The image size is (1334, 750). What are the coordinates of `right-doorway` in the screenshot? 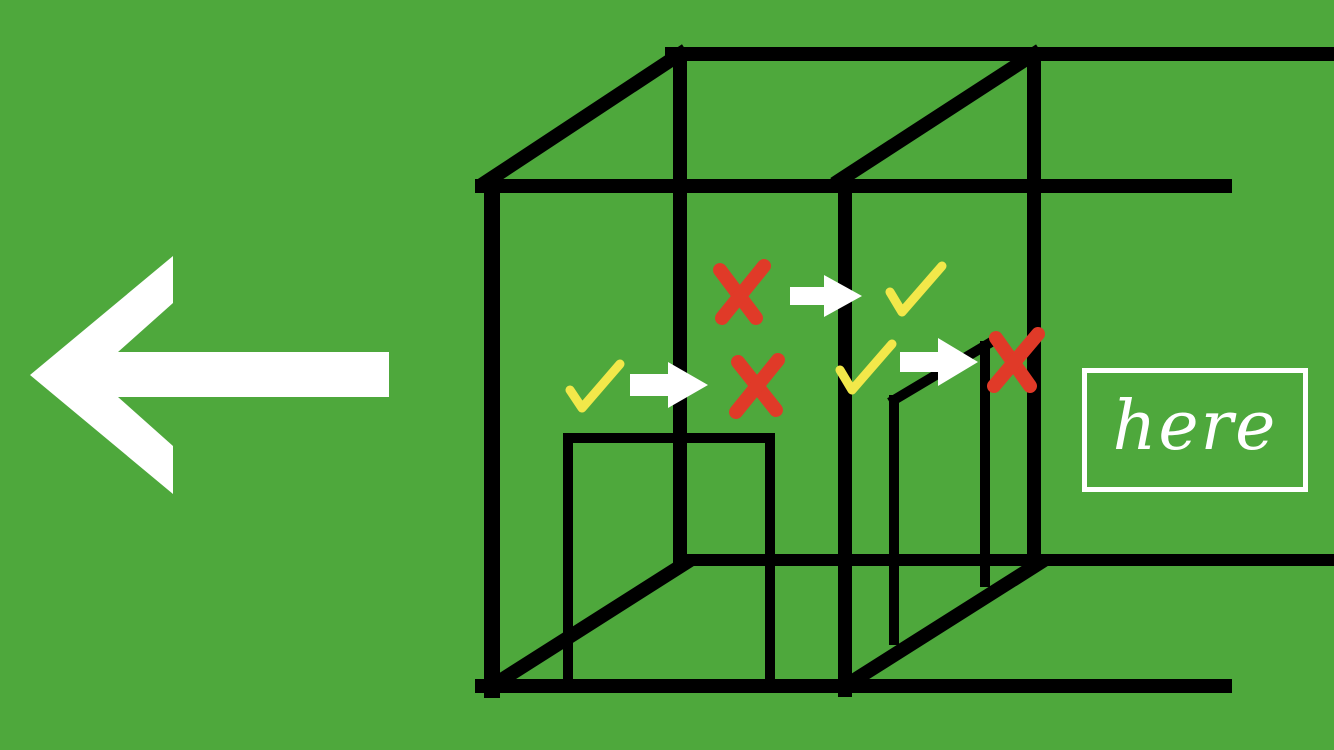 It's located at (941, 491).